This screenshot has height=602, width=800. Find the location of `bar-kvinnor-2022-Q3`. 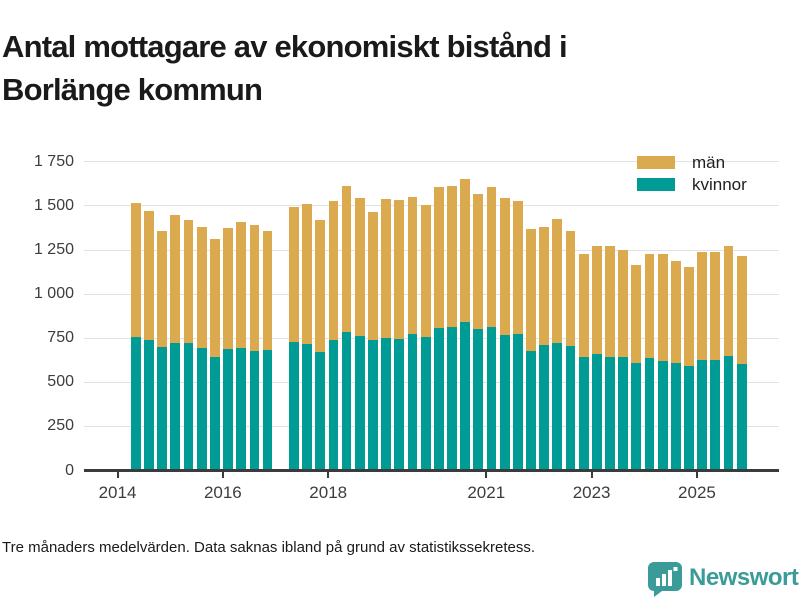

bar-kvinnor-2022-Q3 is located at coordinates (570, 408).